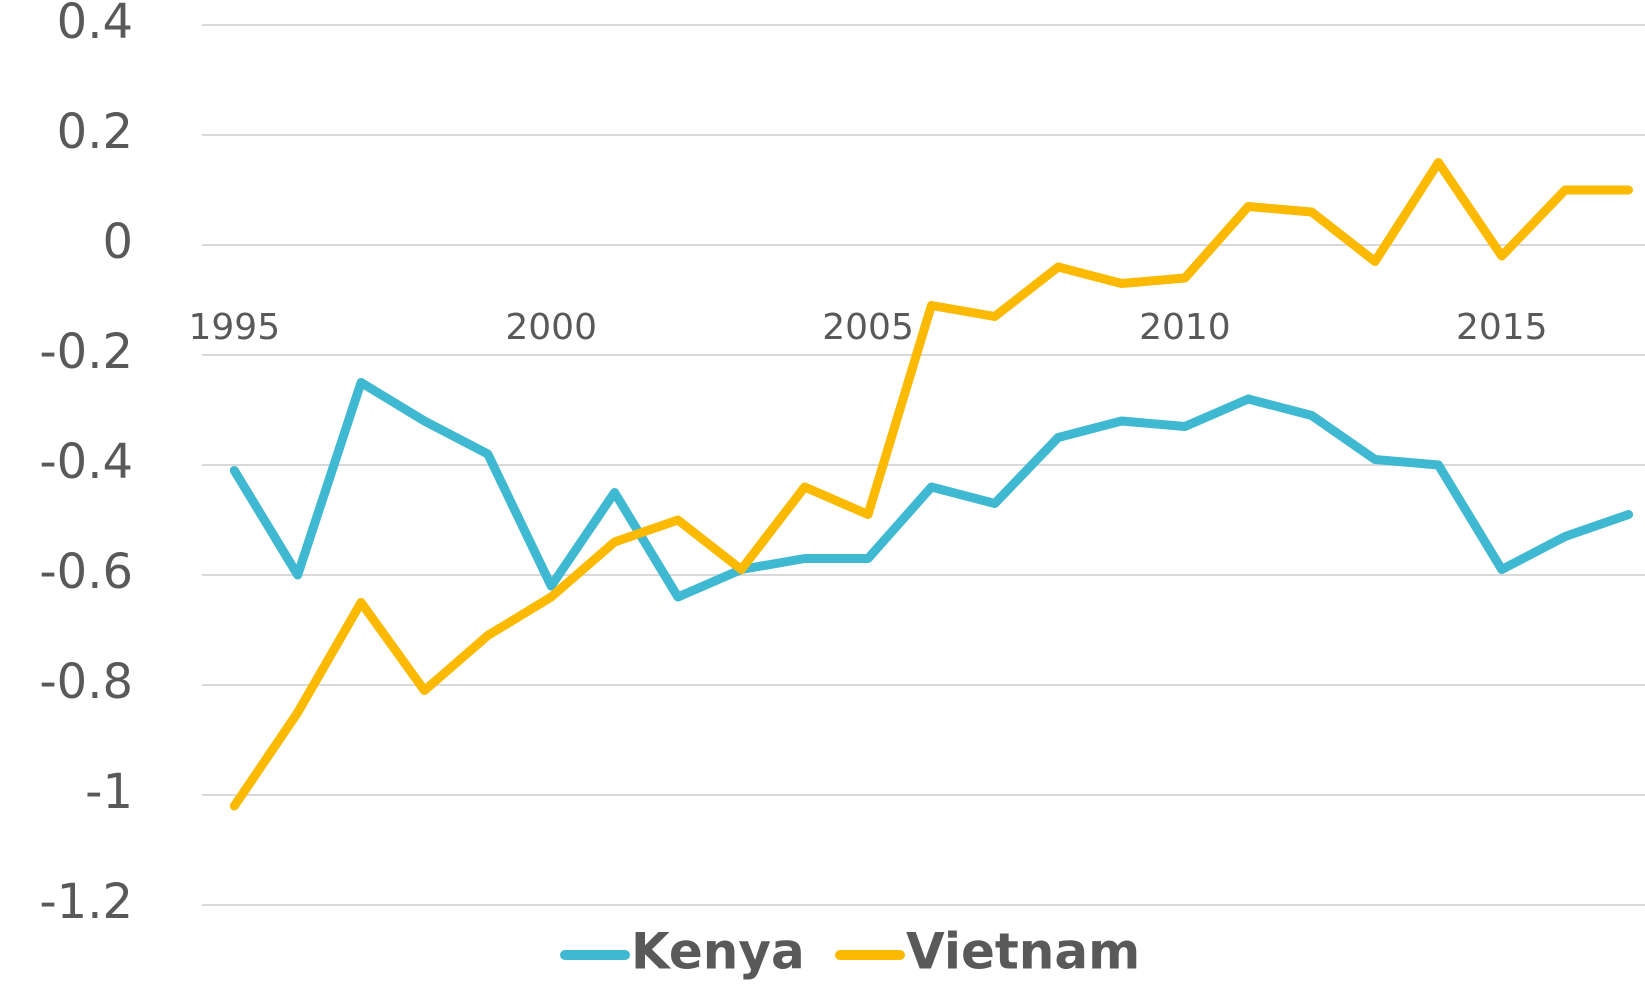 This screenshot has width=1645, height=988. I want to click on y-tick-label: -1, so click(109, 792).